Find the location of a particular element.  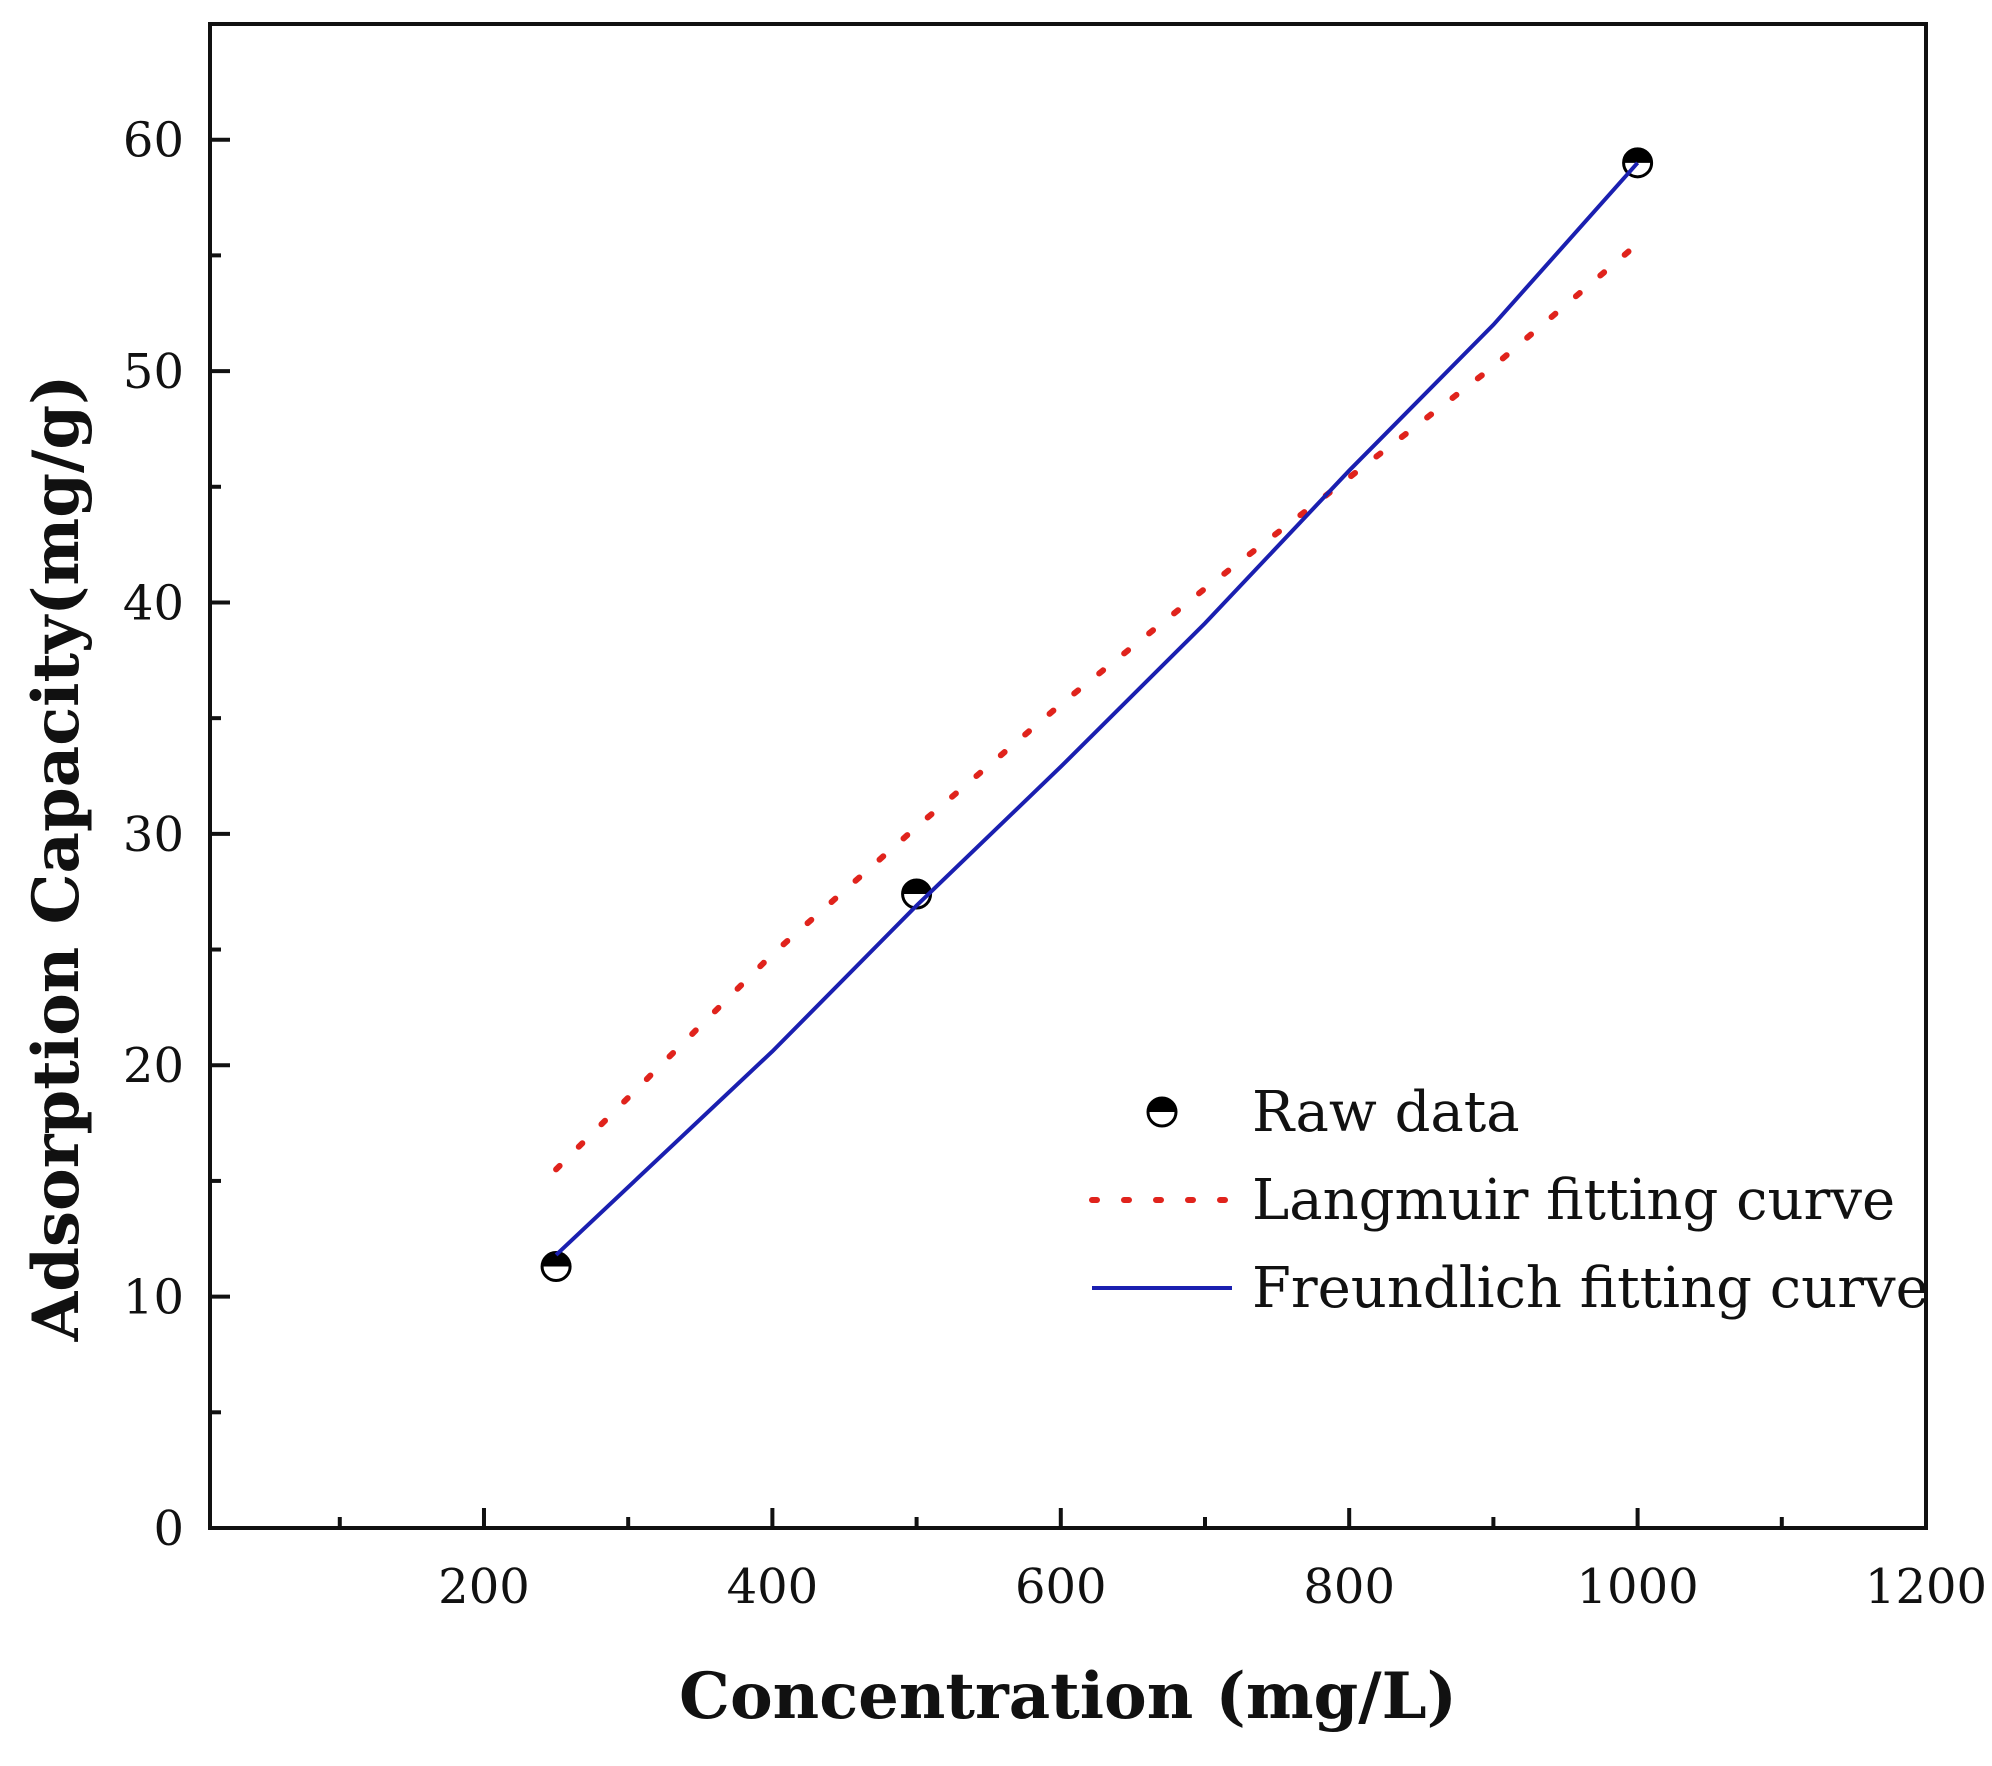

x-tick-label: 400 is located at coordinates (773, 1587).